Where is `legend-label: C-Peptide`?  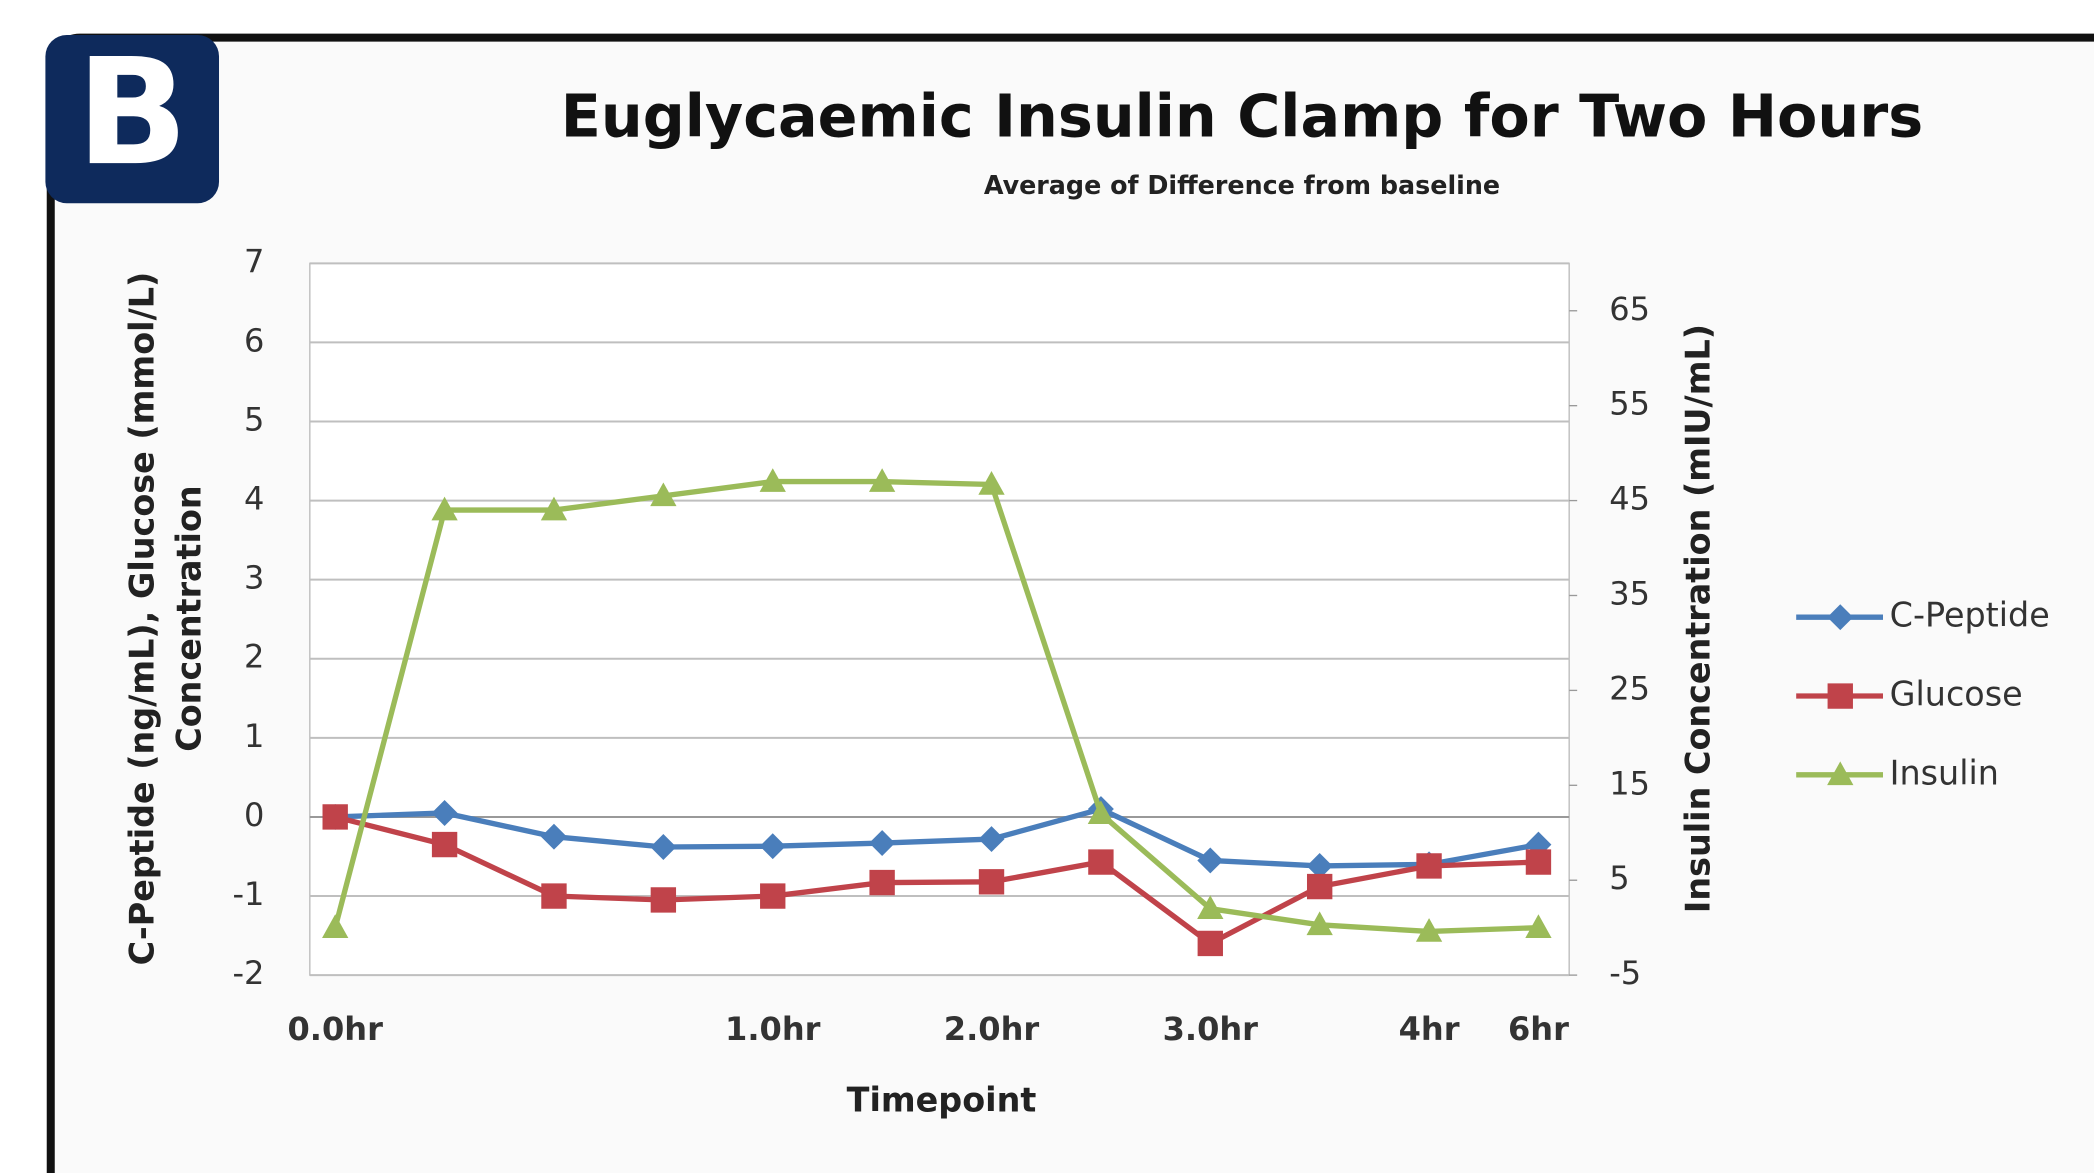
legend-label: C-Peptide is located at coordinates (1970, 615).